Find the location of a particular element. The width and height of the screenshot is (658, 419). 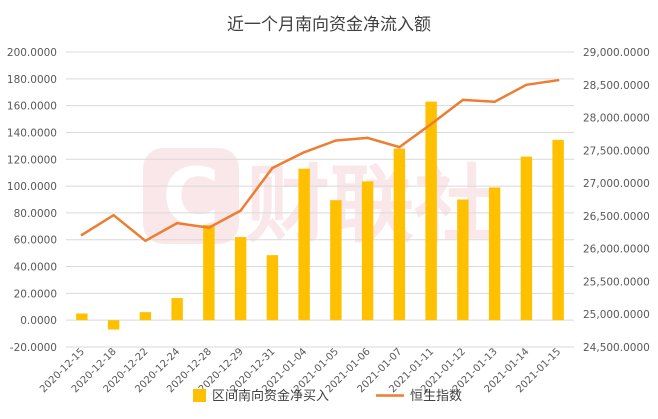

right-axis-tick-label: 28,000.0000 is located at coordinates (616, 119).